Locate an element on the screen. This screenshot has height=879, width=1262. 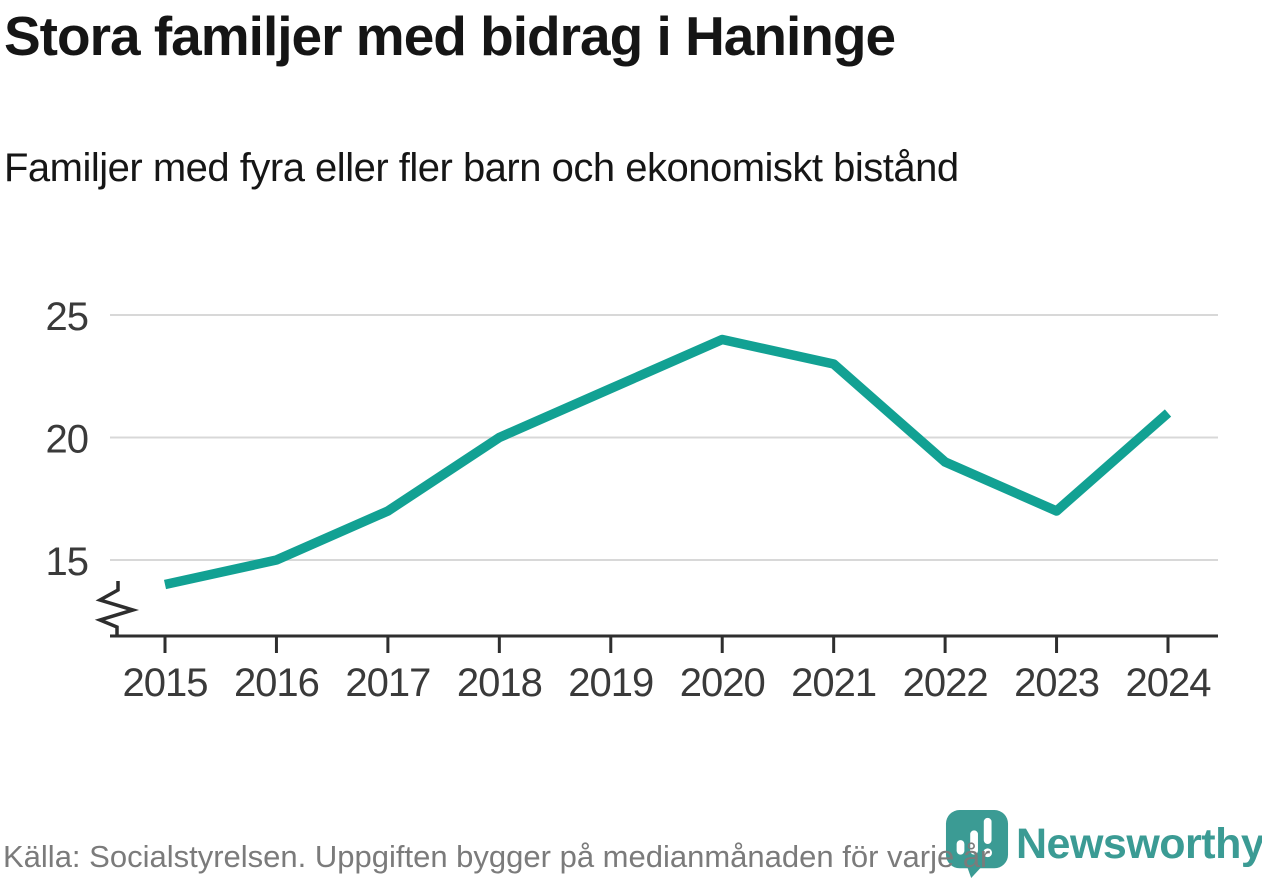
axis-break-icon is located at coordinates (117, 608).